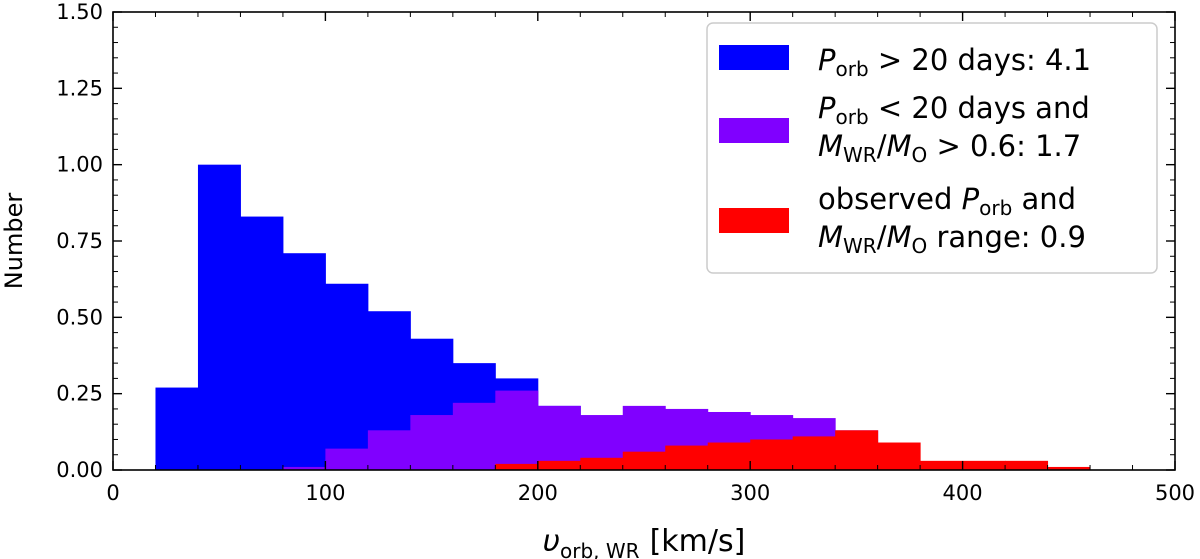 The image size is (1200, 559). I want to click on x-axis-label-subscript: orb, WR, so click(600, 549).